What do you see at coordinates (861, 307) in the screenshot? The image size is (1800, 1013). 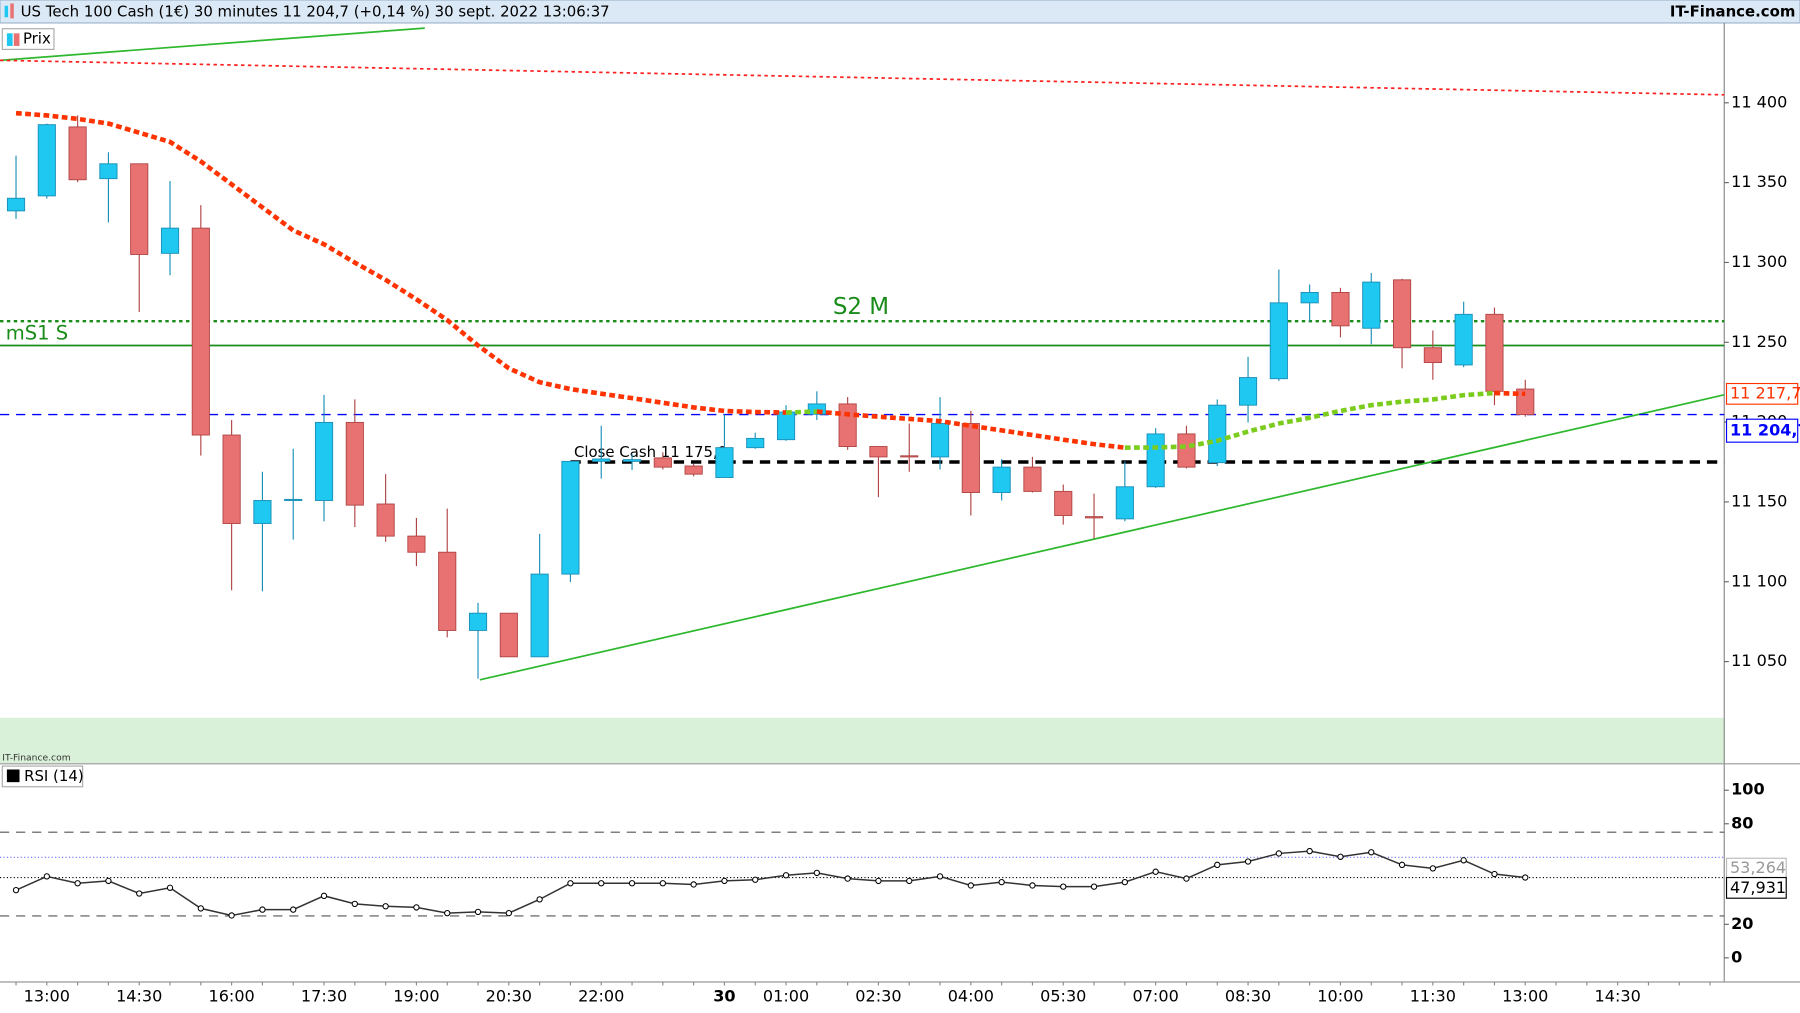 I see `level-label: S2 M` at bounding box center [861, 307].